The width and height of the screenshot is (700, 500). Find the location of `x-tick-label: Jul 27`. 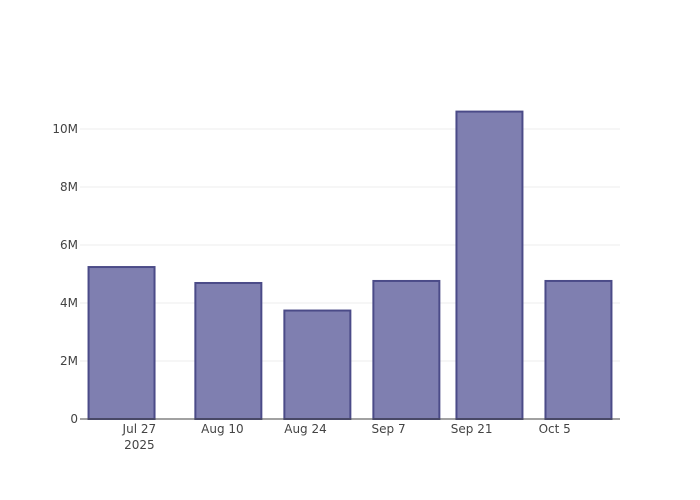

x-tick-label: Jul 27 is located at coordinates (139, 429).